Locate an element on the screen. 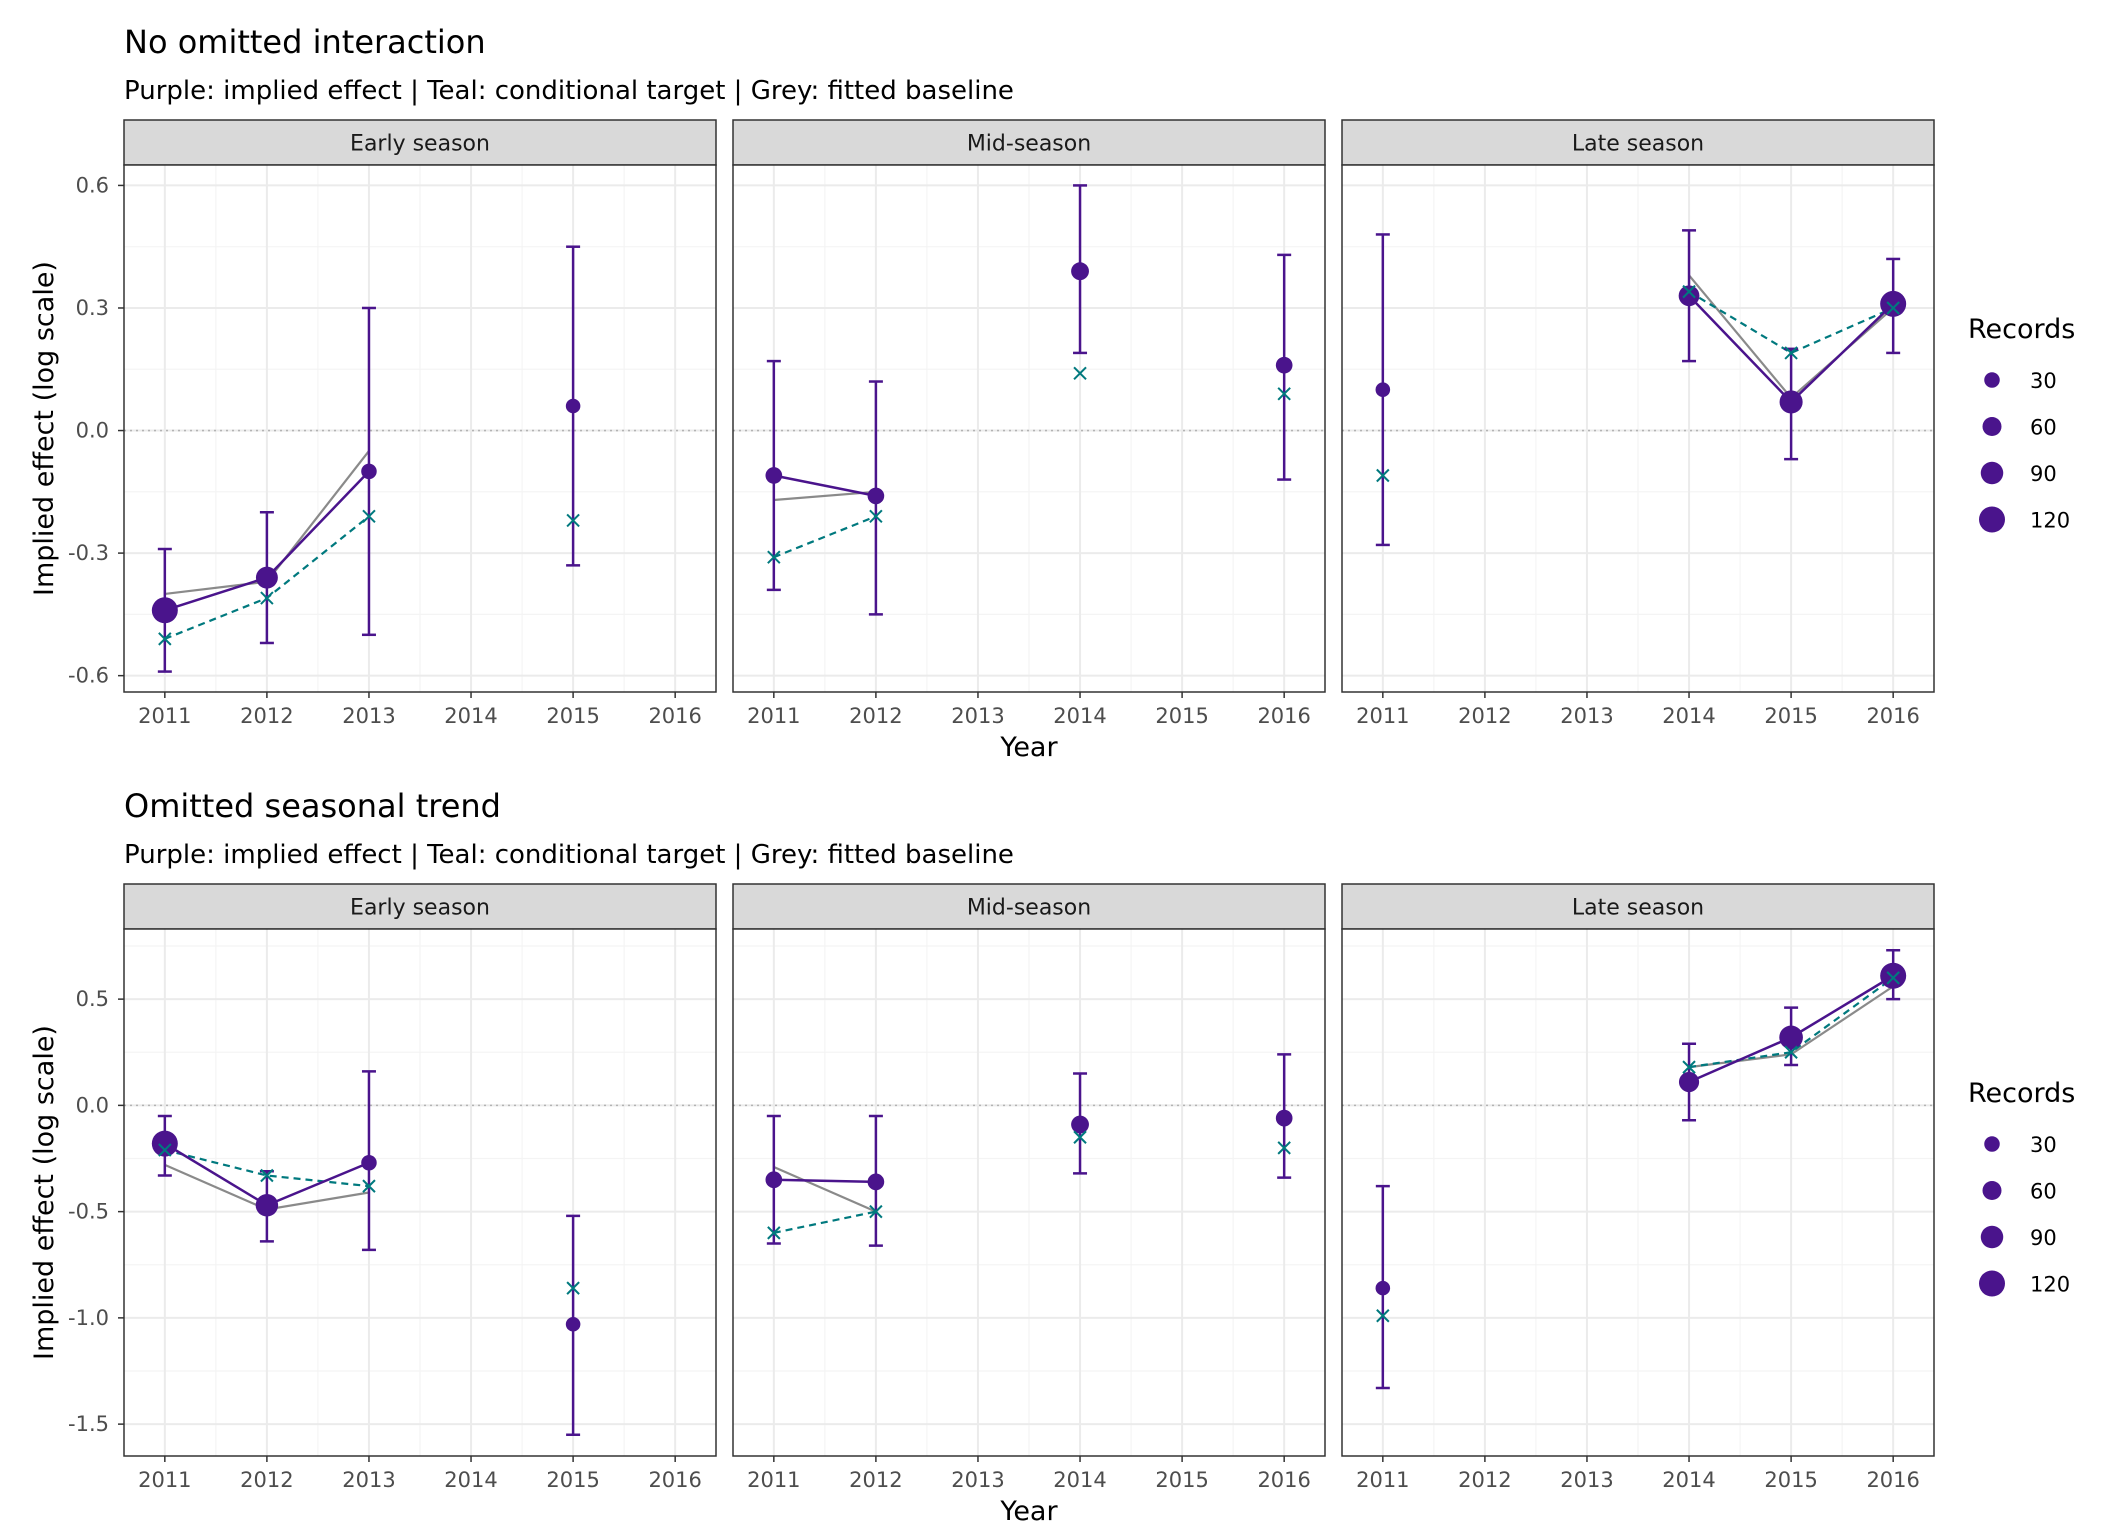 This screenshot has height=1536, width=2112. implied-line is located at coordinates (824, 1181).